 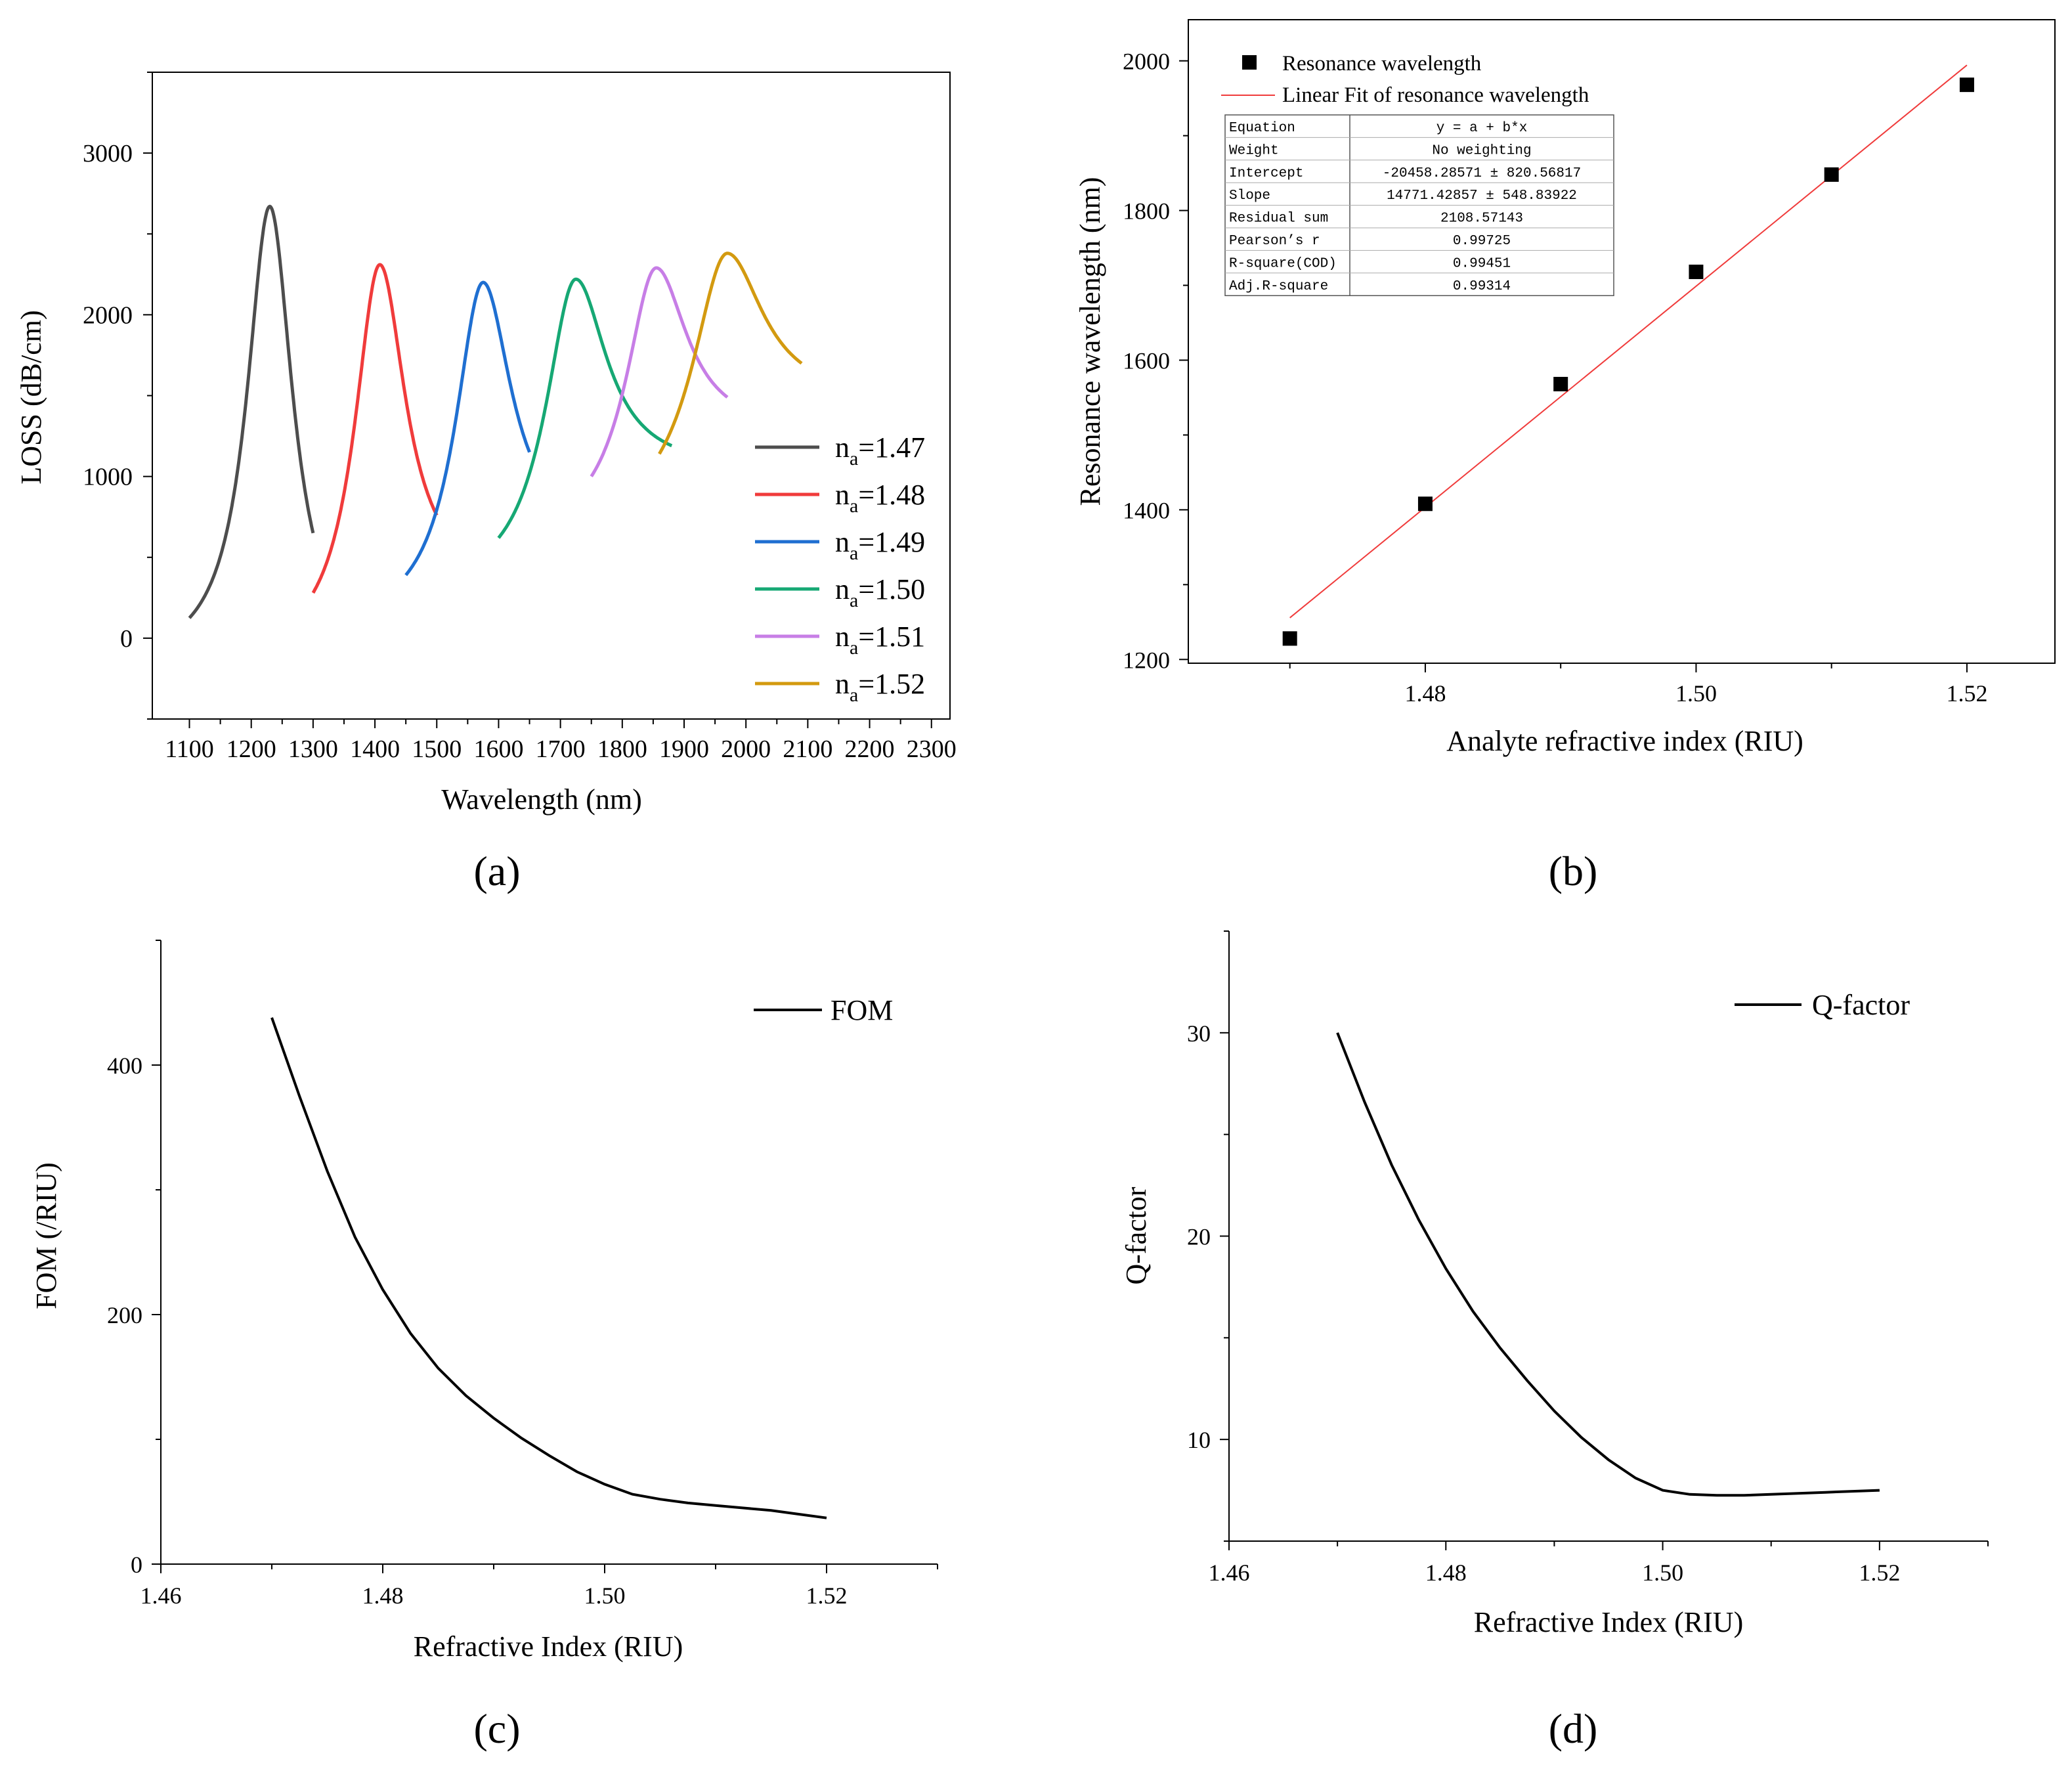 I want to click on x-tick-label: 1100, so click(x=189, y=749).